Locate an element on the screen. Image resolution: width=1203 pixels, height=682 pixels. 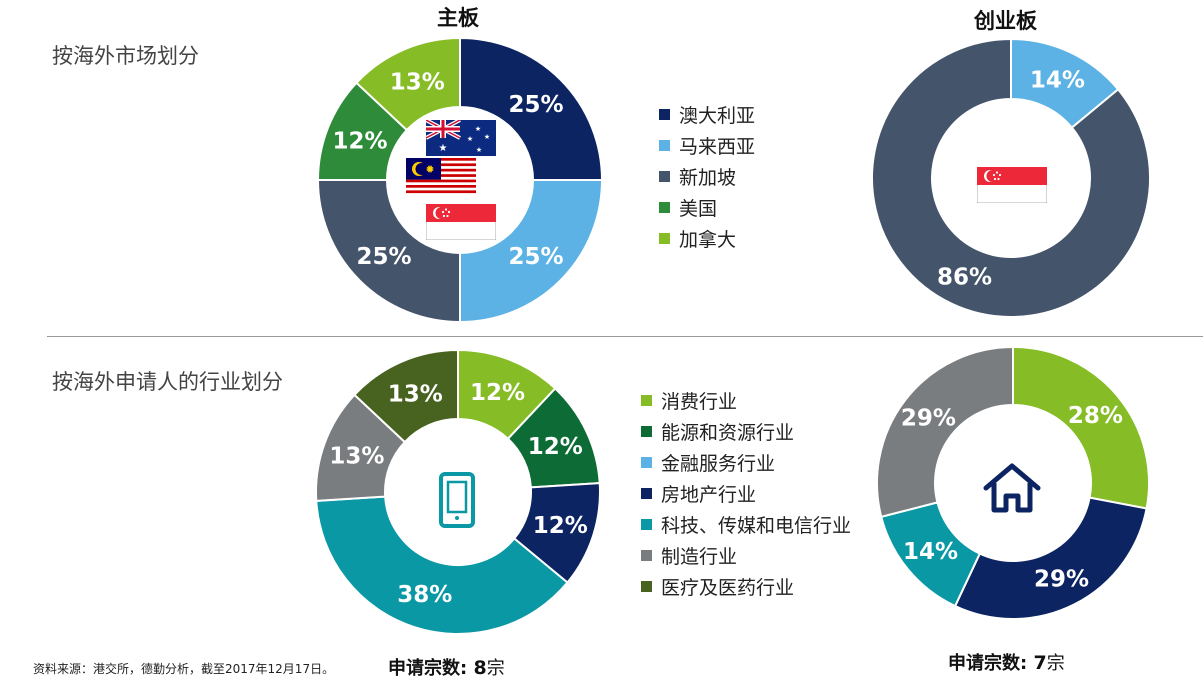
source-note: 资料来源：港交所，德勤分析，截至2017年12月17日。 is located at coordinates (184, 669).